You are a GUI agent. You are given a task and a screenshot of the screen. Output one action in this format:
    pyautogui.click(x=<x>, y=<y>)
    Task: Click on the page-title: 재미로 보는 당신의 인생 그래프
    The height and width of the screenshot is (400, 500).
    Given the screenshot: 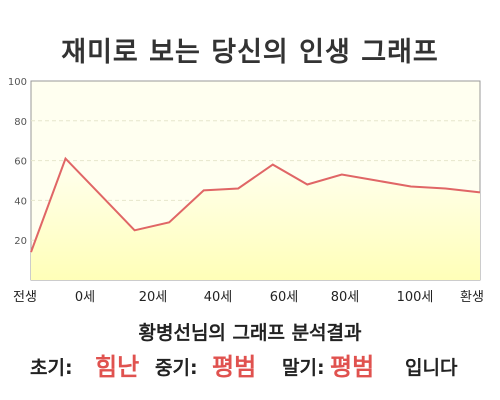 What is the action you would take?
    pyautogui.click(x=250, y=52)
    